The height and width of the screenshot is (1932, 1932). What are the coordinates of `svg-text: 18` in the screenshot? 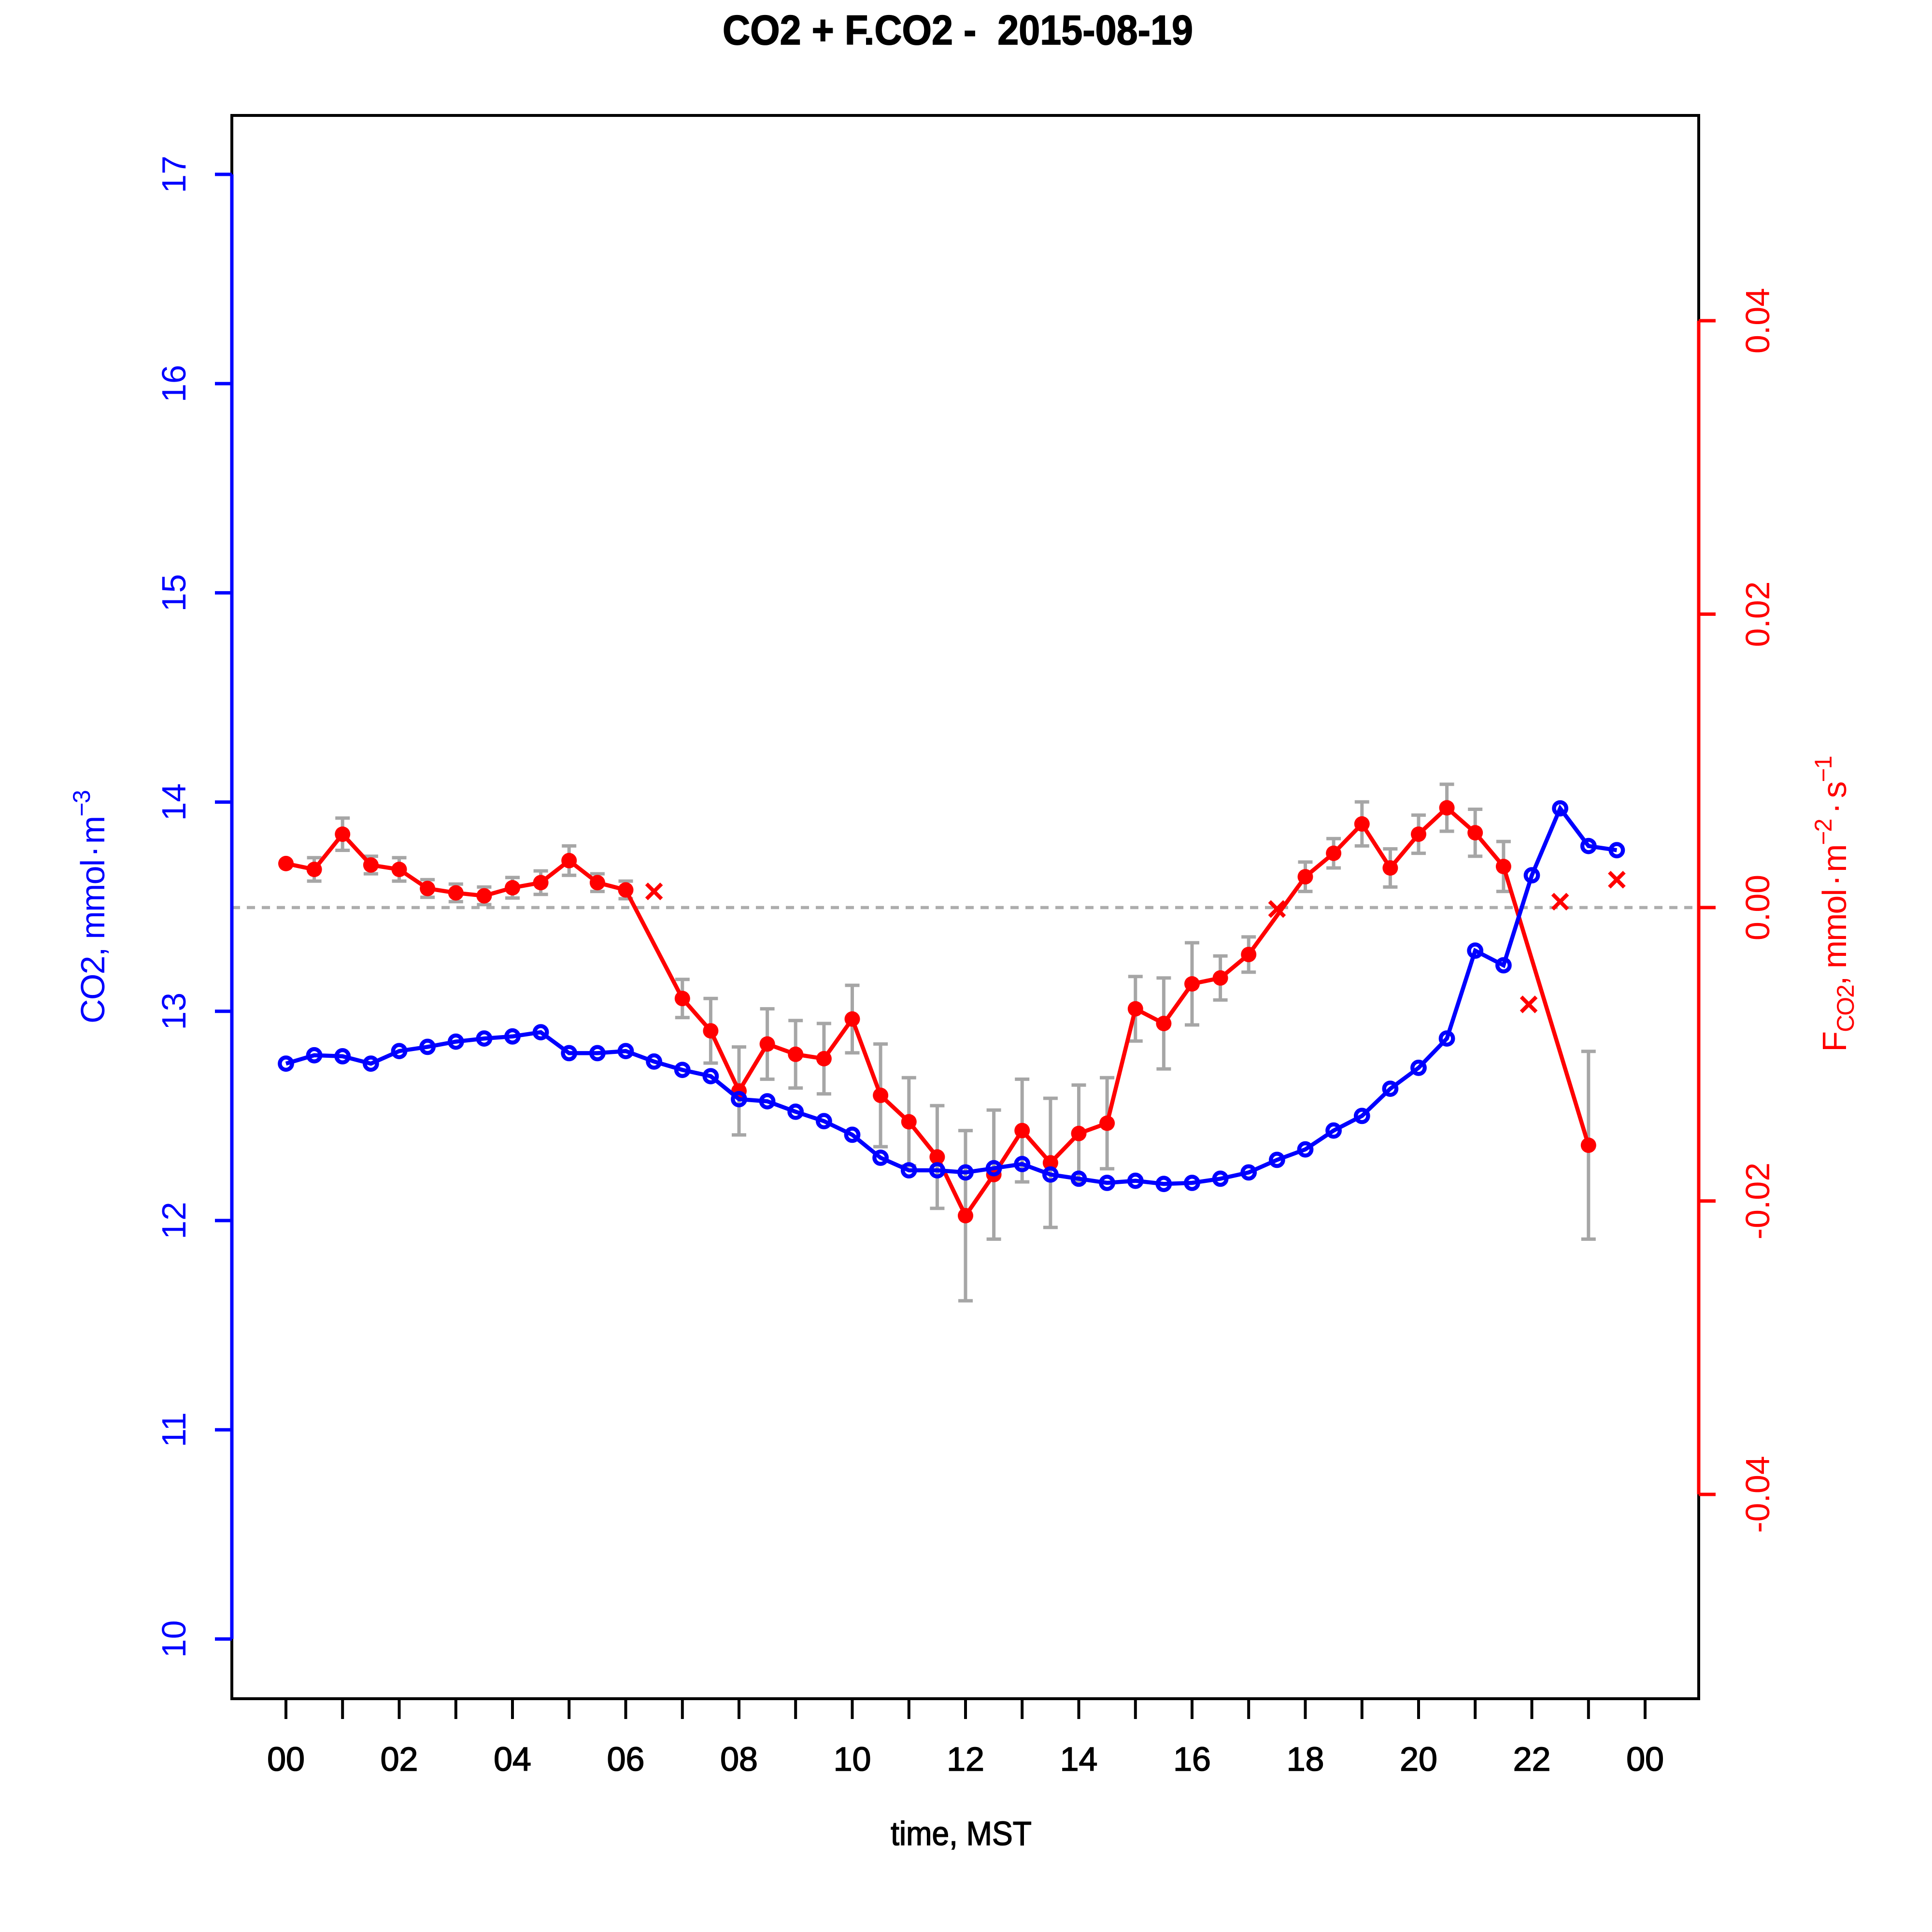 It's located at (1305, 1759).